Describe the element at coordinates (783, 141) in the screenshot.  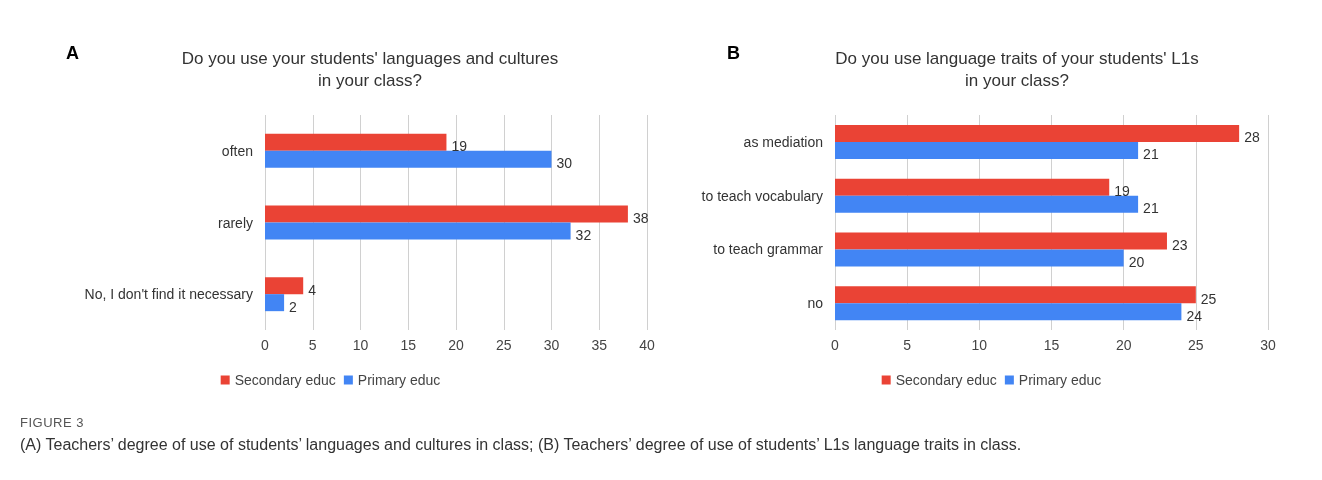
I see `y-tick-label: as mediation` at that location.